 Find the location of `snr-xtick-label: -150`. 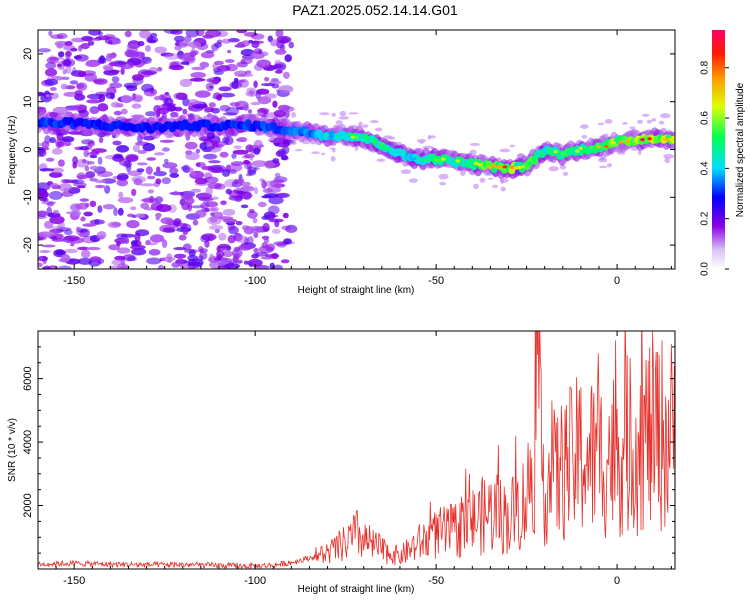

snr-xtick-label: -150 is located at coordinates (74, 581).